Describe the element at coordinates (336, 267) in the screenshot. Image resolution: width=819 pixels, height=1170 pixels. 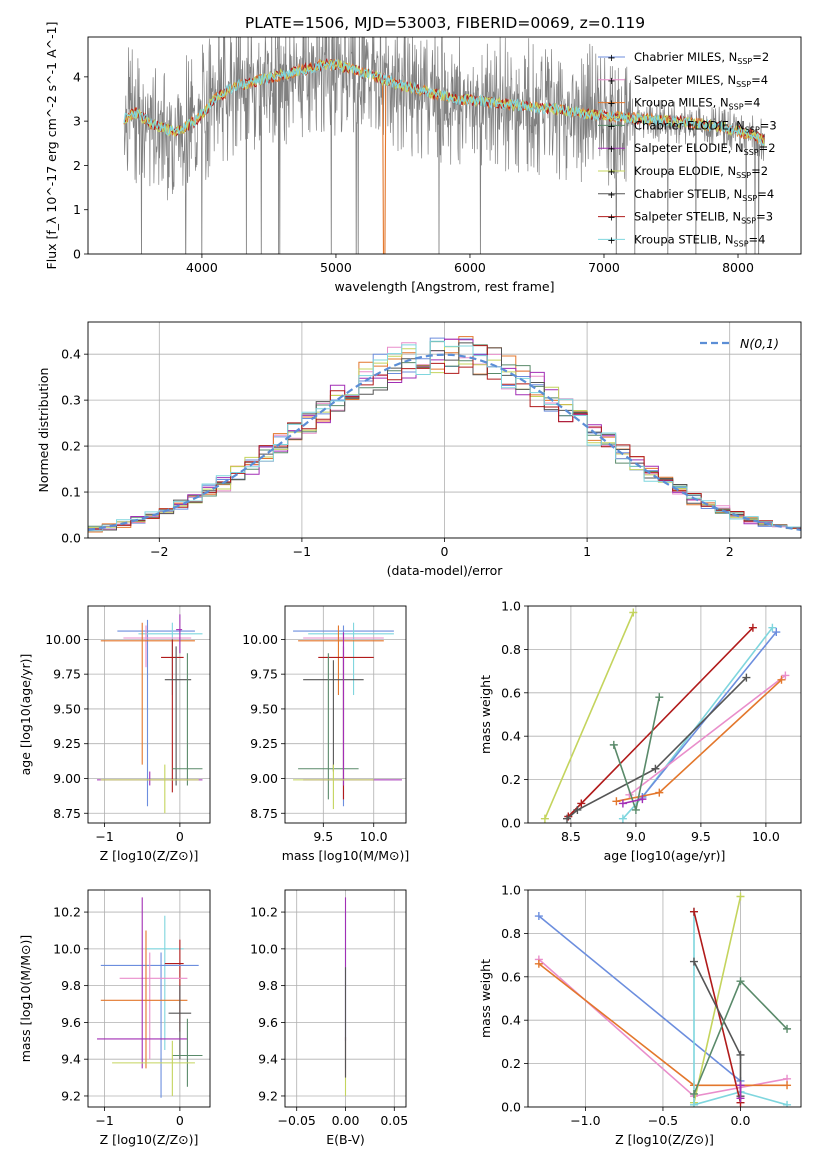
I see `x-tick-label: 5000` at that location.